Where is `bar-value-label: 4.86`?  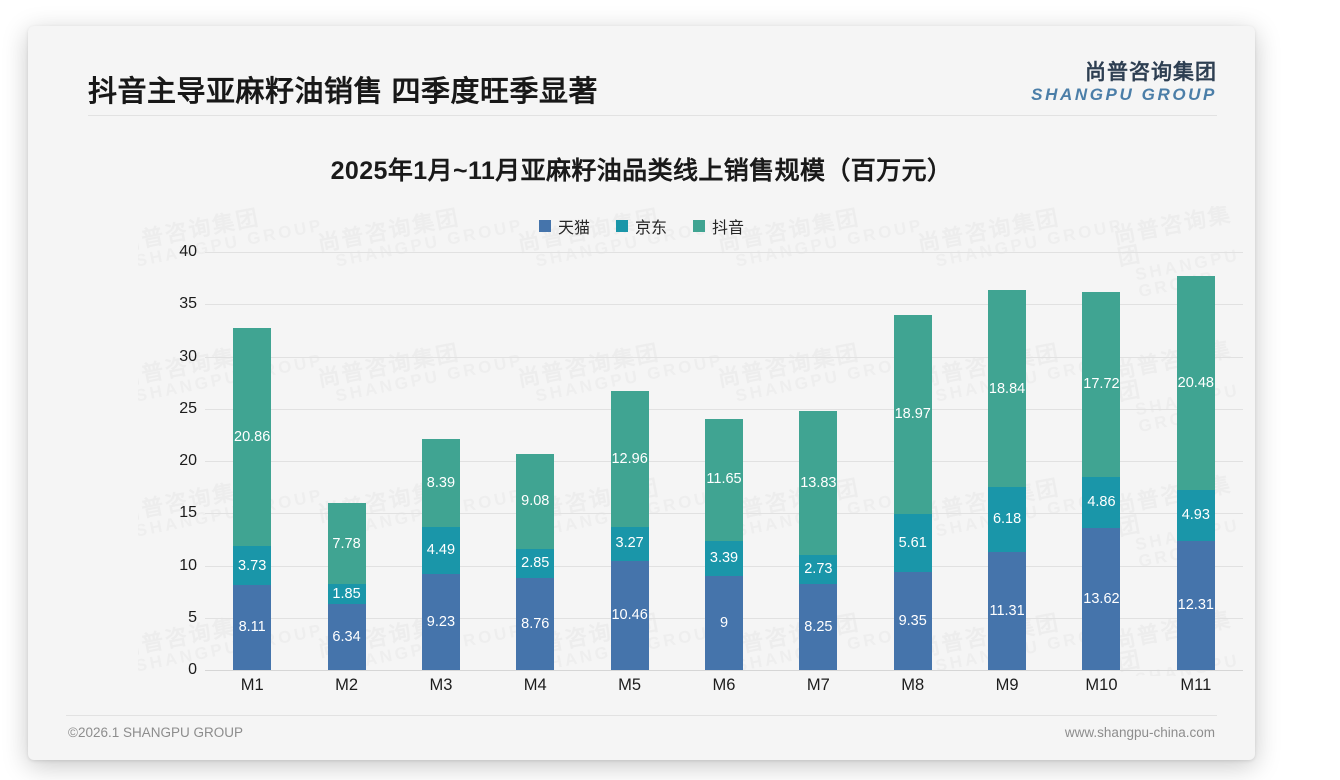
bar-value-label: 4.86 is located at coordinates (1101, 502).